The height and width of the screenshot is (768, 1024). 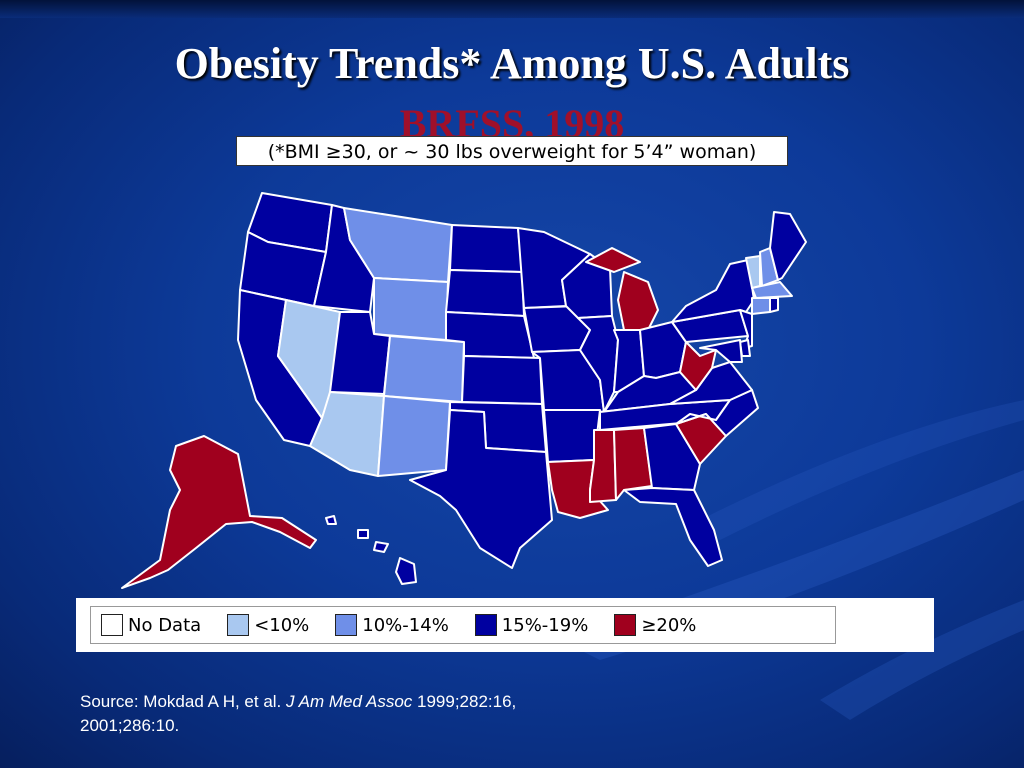 I want to click on legend-box: No Data <10% 10%-14% 15%-19% ≥20%, so click(x=463, y=625).